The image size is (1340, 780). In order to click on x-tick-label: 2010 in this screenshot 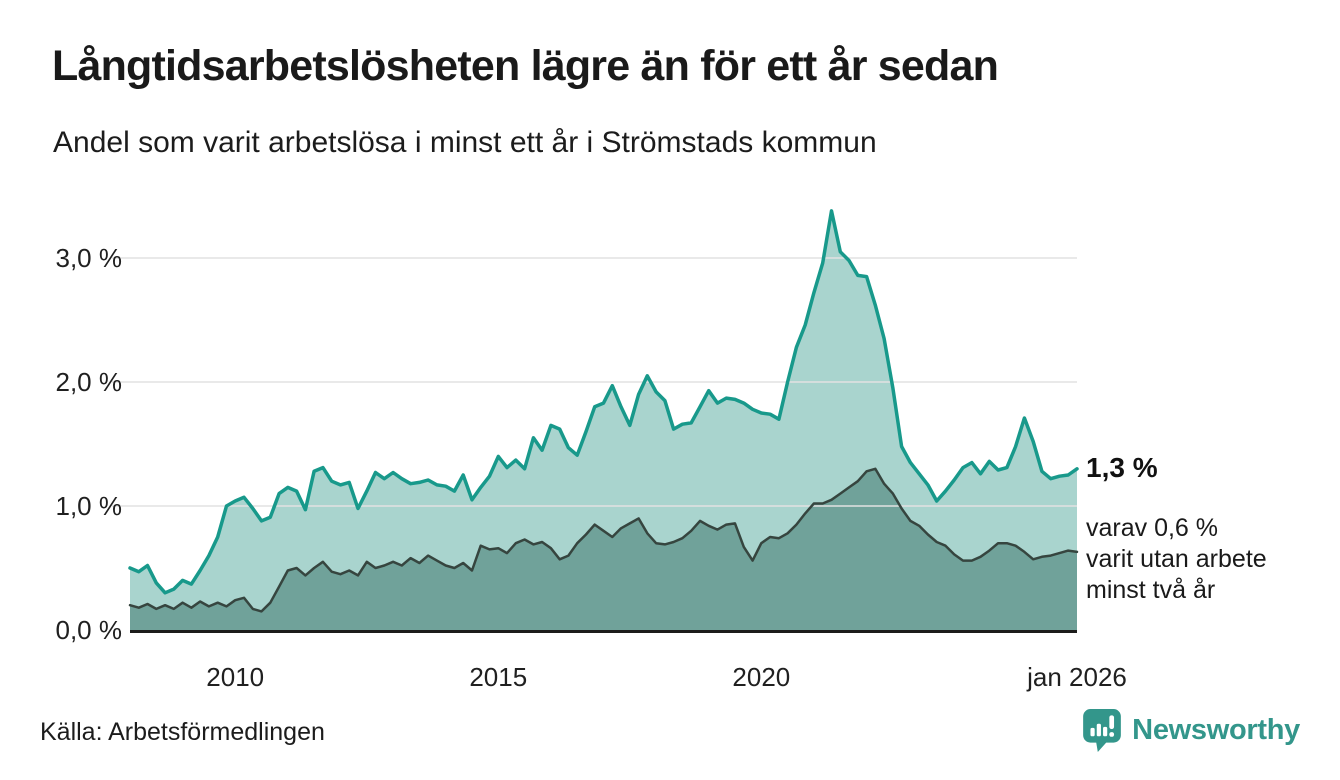, I will do `click(235, 677)`.